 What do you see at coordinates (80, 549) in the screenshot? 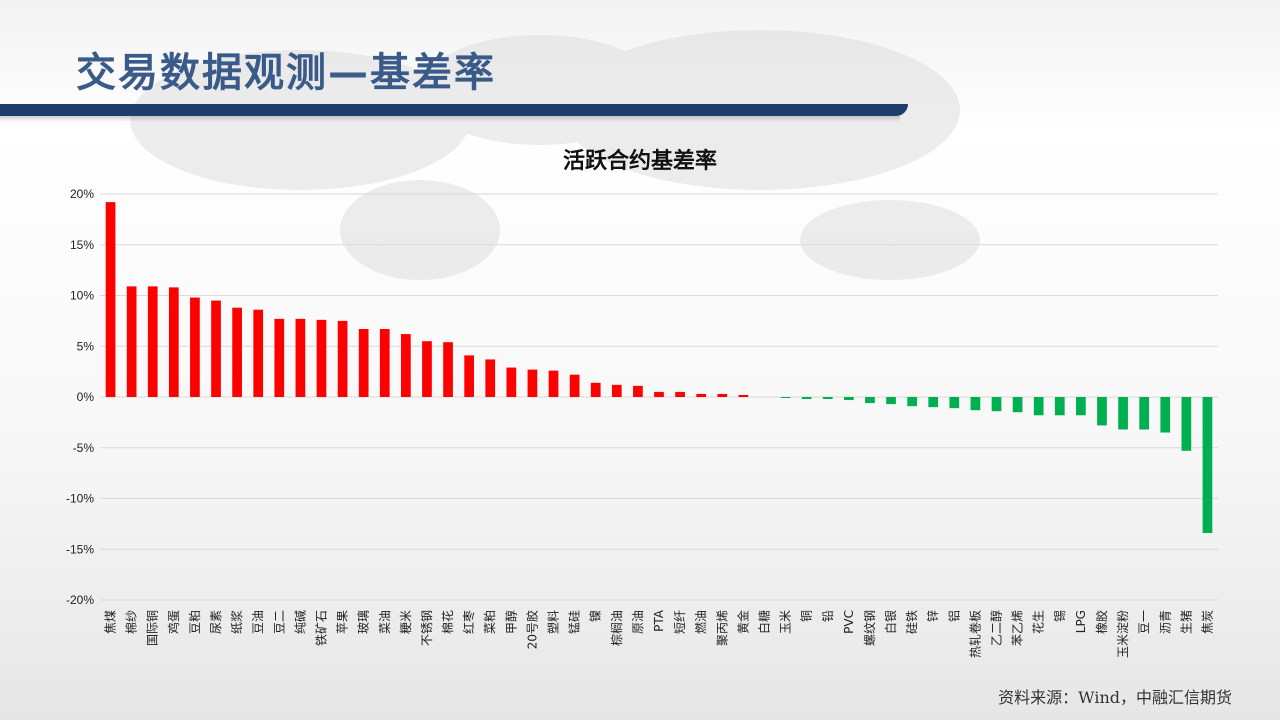
I see `y-tick-label: -15%` at bounding box center [80, 549].